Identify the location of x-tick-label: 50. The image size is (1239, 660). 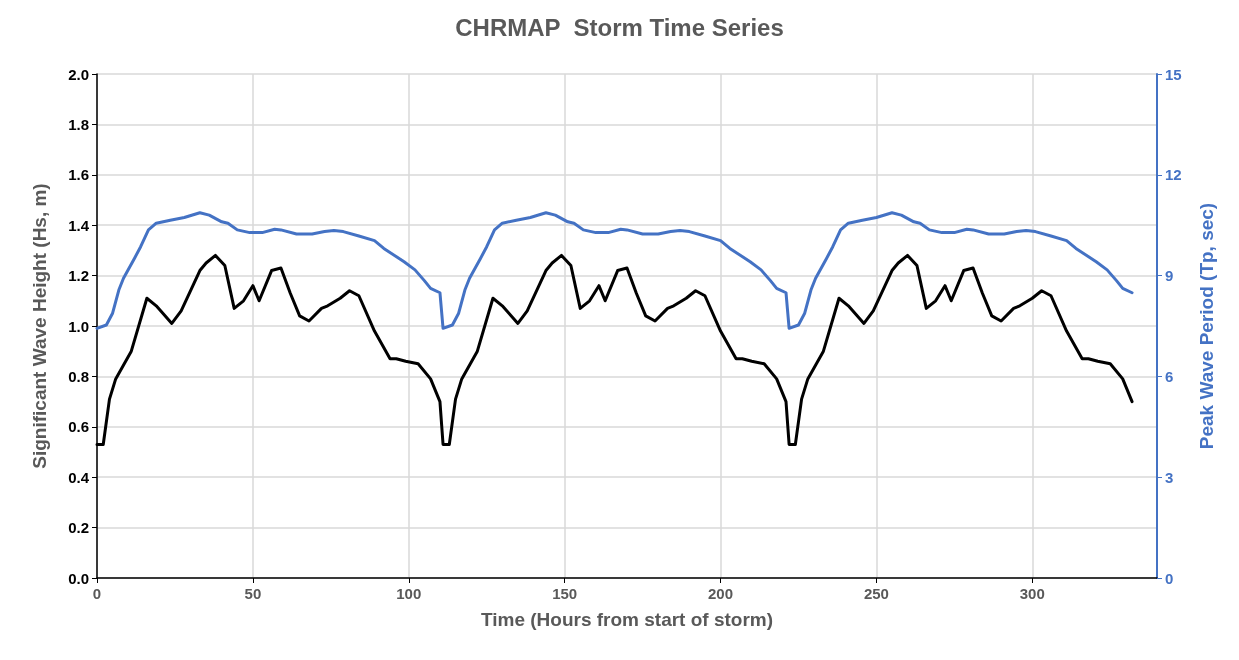
(253, 593).